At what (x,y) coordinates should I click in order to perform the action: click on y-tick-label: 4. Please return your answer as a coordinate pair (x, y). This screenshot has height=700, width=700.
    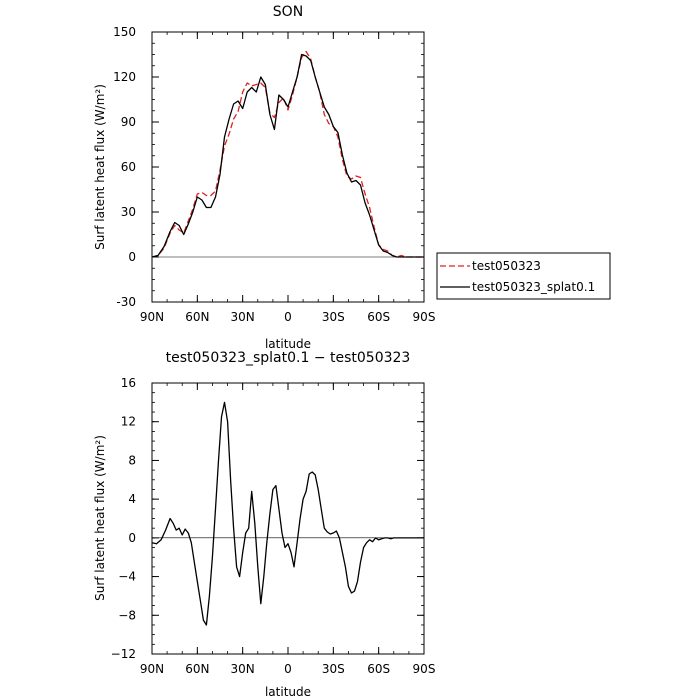
    Looking at the image, I should click on (132, 499).